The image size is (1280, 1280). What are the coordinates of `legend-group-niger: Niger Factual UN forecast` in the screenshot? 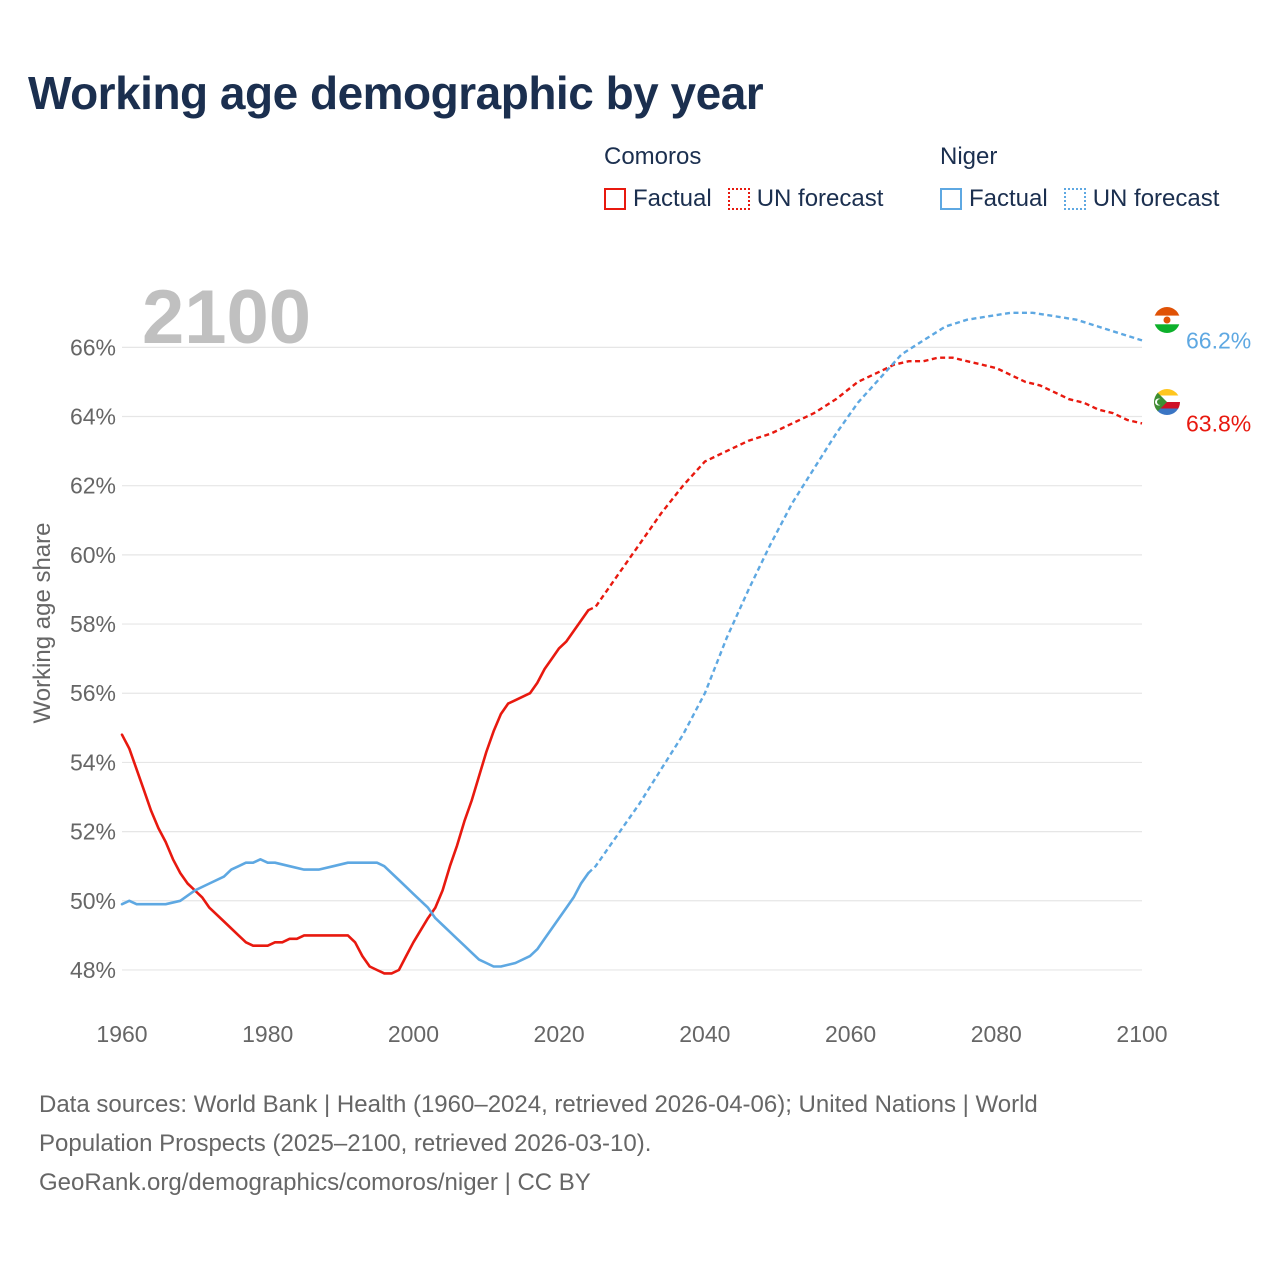 It's located at (1087, 178).